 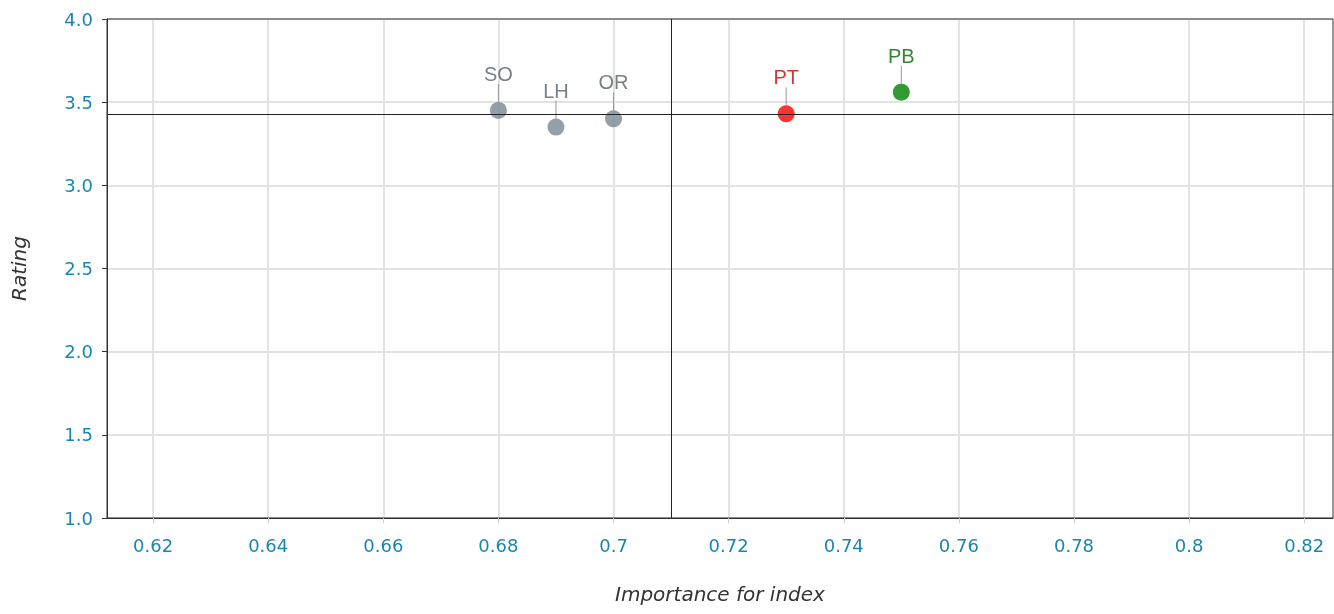 What do you see at coordinates (556, 90) in the screenshot?
I see `series-label: LH` at bounding box center [556, 90].